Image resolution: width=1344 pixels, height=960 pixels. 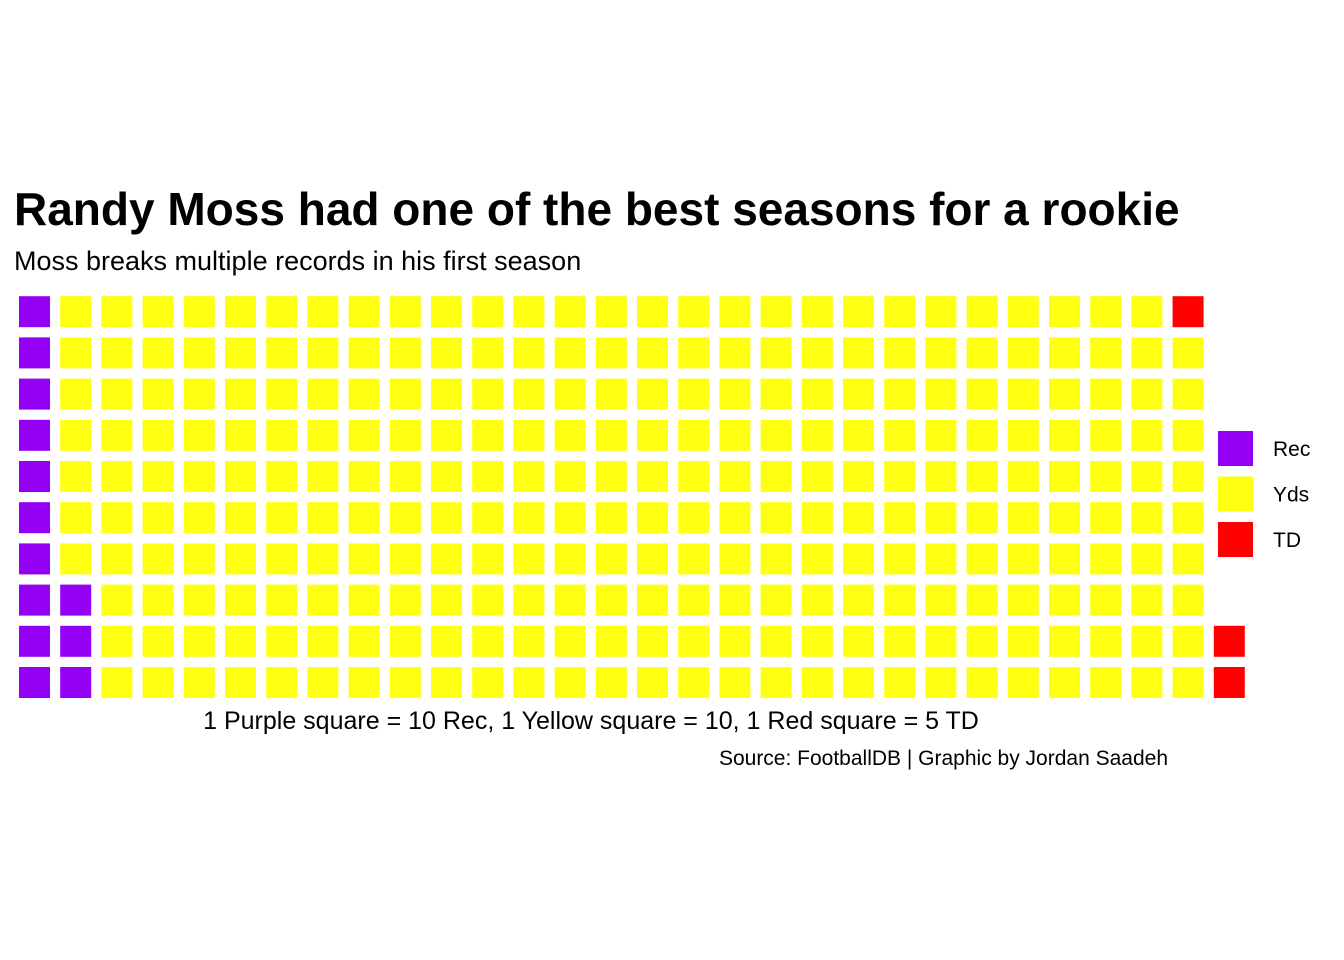 I want to click on legend: Rec Yds TD, so click(x=1264, y=494).